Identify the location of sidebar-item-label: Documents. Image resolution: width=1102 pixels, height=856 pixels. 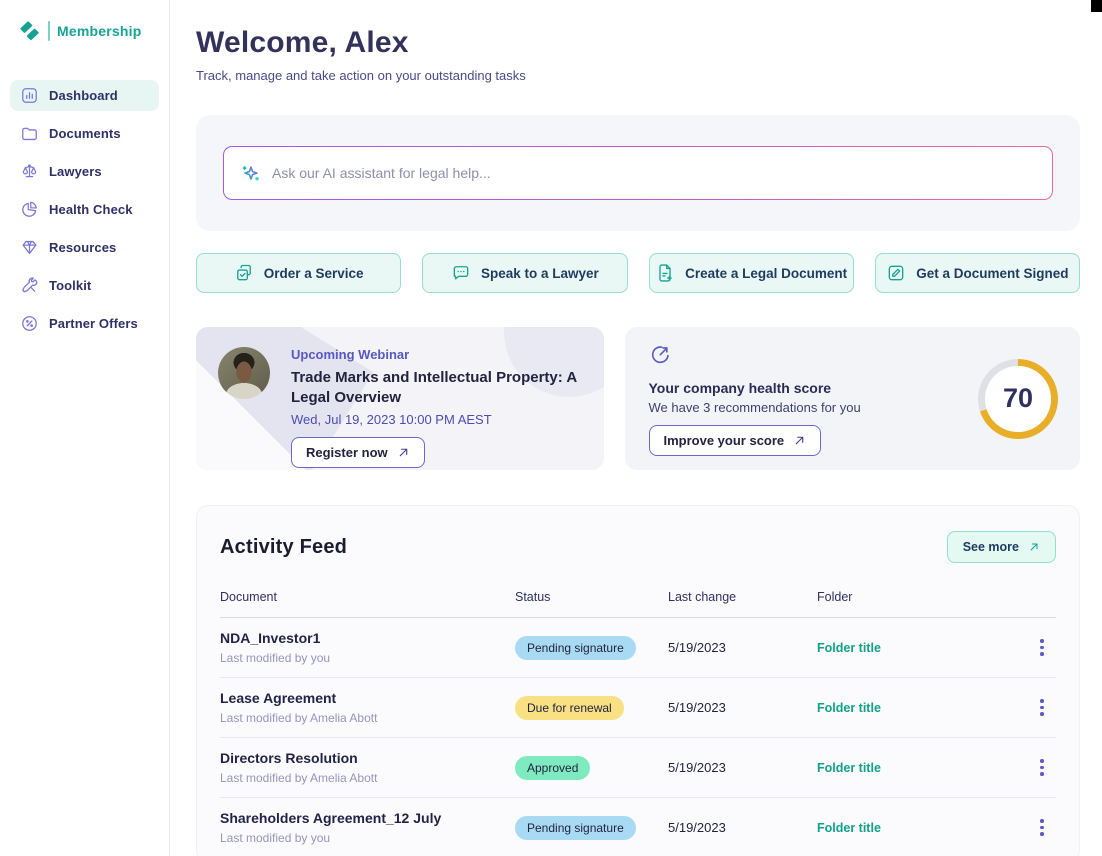
(85, 133).